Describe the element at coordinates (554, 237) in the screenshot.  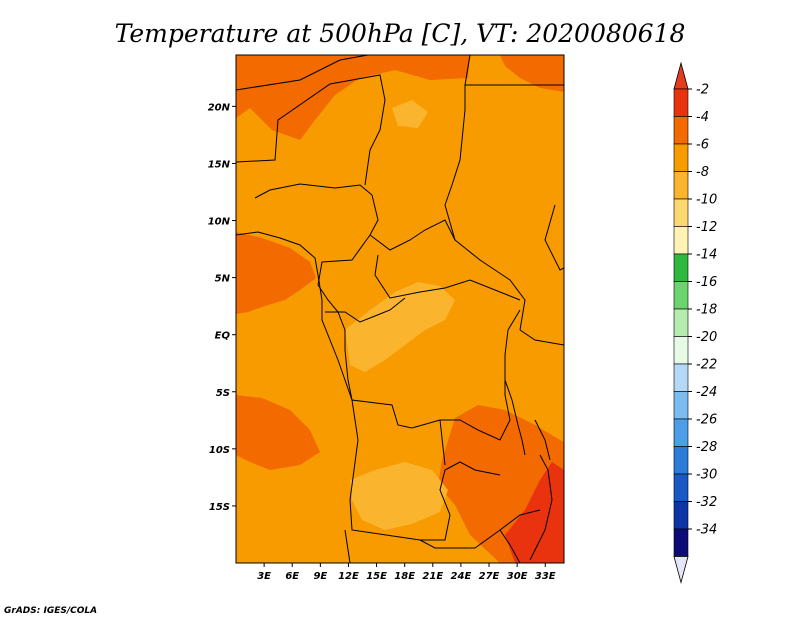
I see `border-ethiopia` at that location.